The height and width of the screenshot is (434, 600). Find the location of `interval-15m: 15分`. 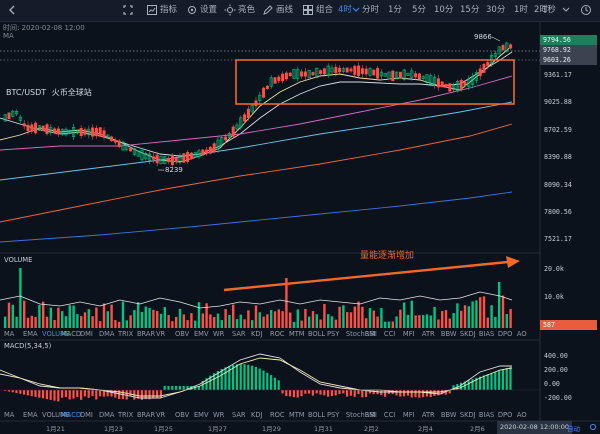

interval-15m: 15分 is located at coordinates (470, 10).